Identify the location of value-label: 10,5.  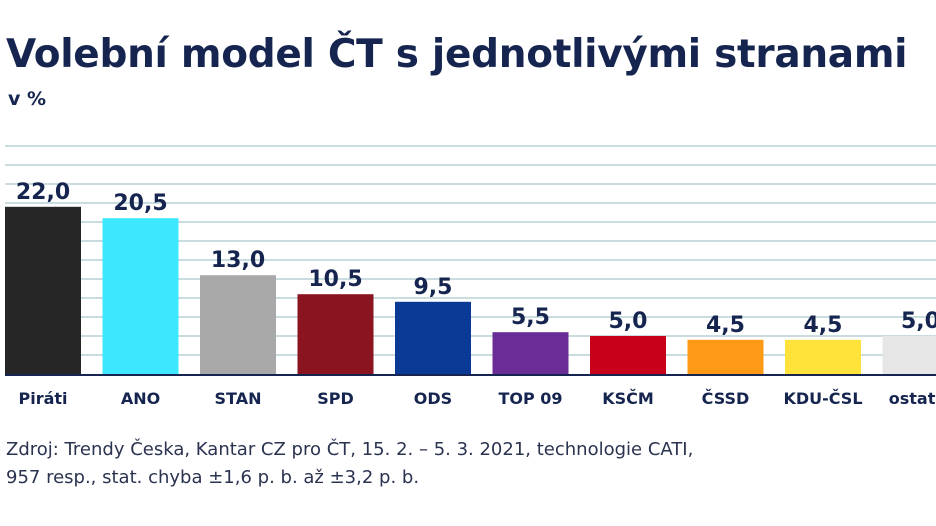
(335, 279).